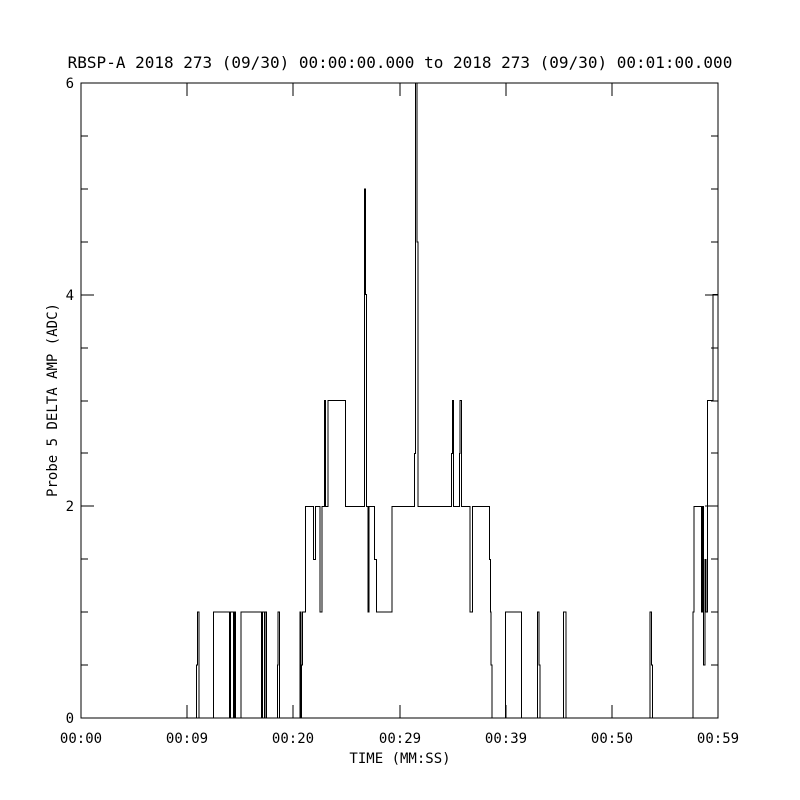  Describe the element at coordinates (718, 739) in the screenshot. I see `x-tick-label: 00:59` at that location.